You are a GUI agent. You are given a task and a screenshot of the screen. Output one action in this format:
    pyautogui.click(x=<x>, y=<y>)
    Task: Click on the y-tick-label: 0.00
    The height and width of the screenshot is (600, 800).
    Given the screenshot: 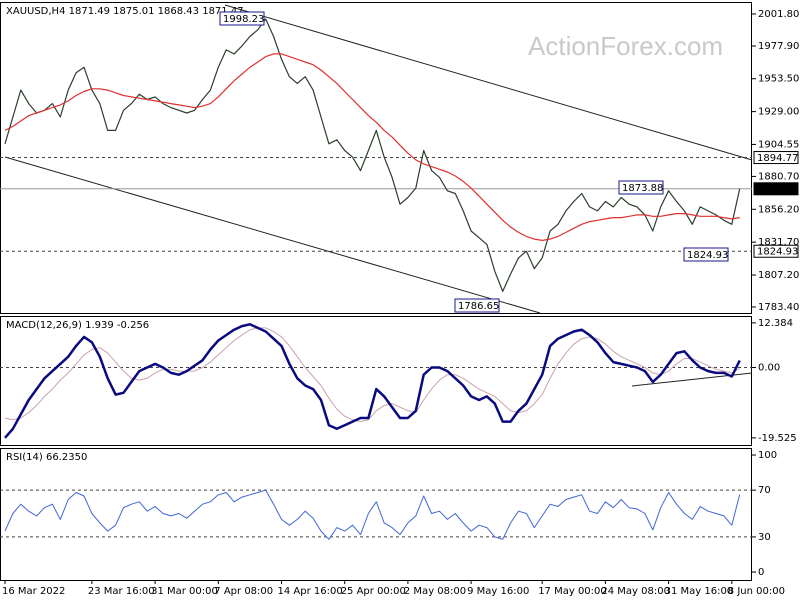 What is the action you would take?
    pyautogui.click(x=769, y=368)
    